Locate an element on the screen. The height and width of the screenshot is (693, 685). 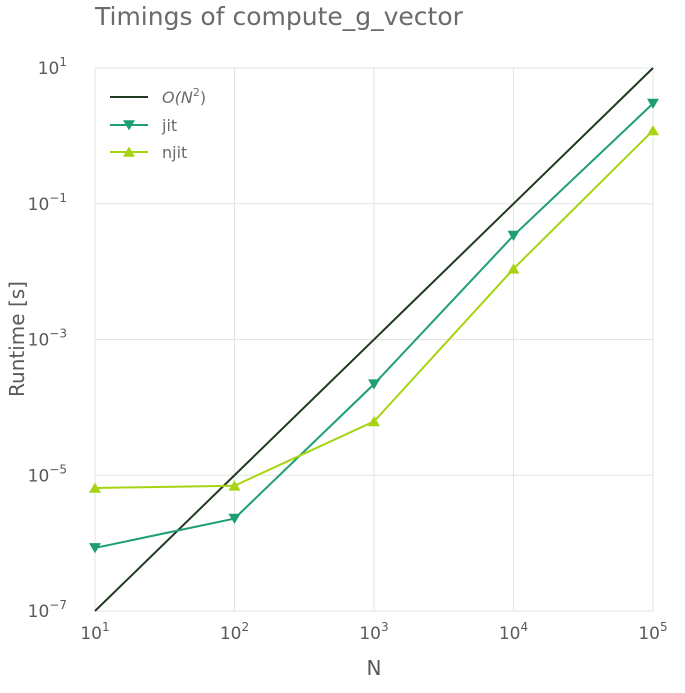
legend: O(N2) jit njit is located at coordinates (158, 124).